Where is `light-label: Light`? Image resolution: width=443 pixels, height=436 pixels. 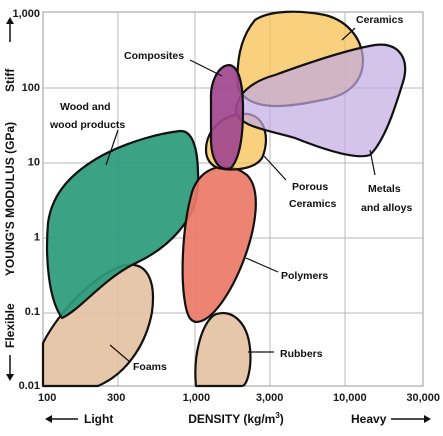
light-label: Light is located at coordinates (98, 419).